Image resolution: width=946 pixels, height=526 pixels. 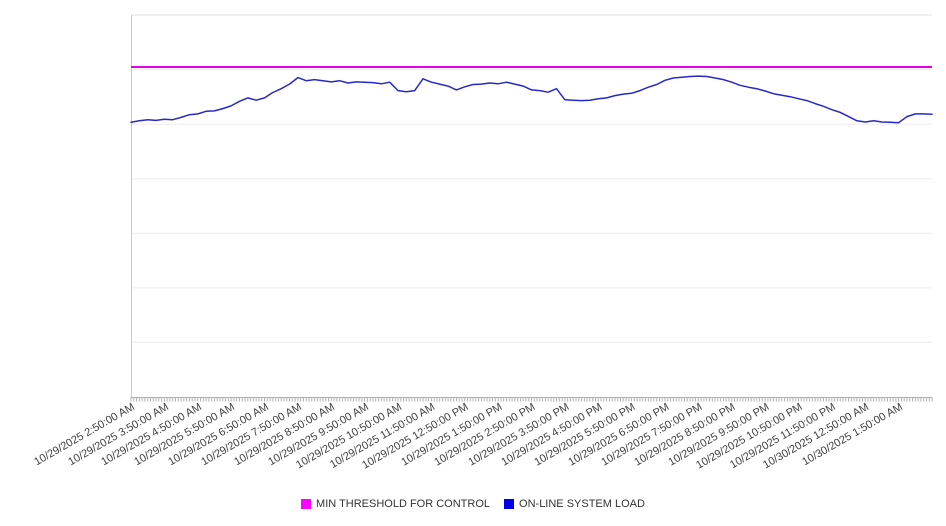 I want to click on legend-item-min-threshold: MIN THRESHOLD FOR CONTROL, so click(x=395, y=504).